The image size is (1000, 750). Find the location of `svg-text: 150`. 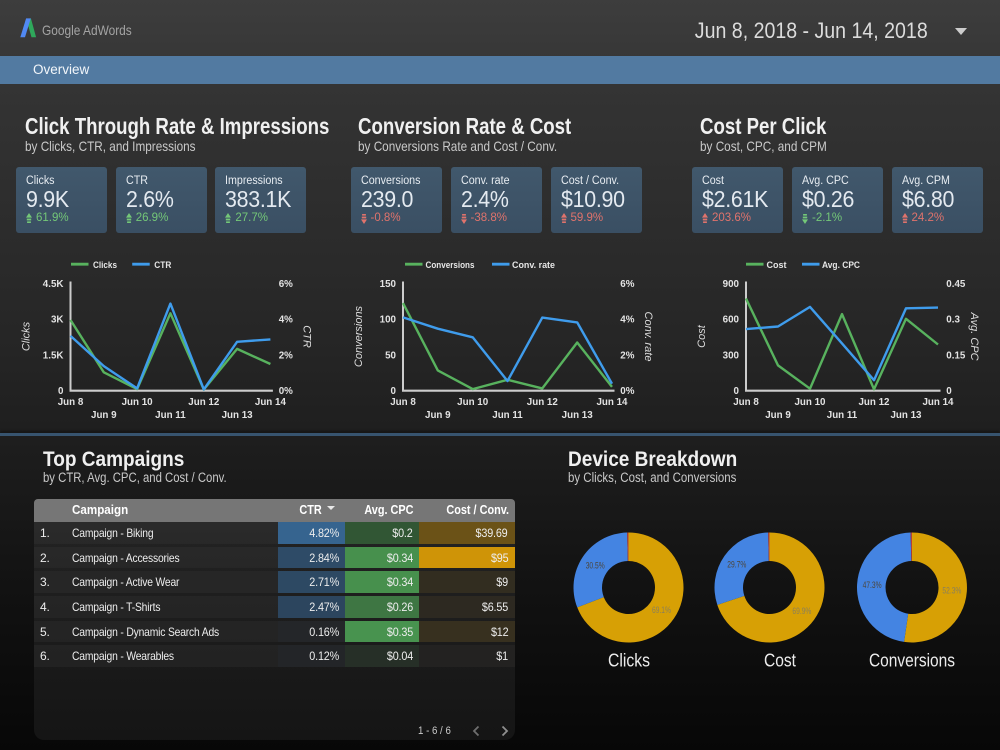

svg-text: 150 is located at coordinates (388, 284).